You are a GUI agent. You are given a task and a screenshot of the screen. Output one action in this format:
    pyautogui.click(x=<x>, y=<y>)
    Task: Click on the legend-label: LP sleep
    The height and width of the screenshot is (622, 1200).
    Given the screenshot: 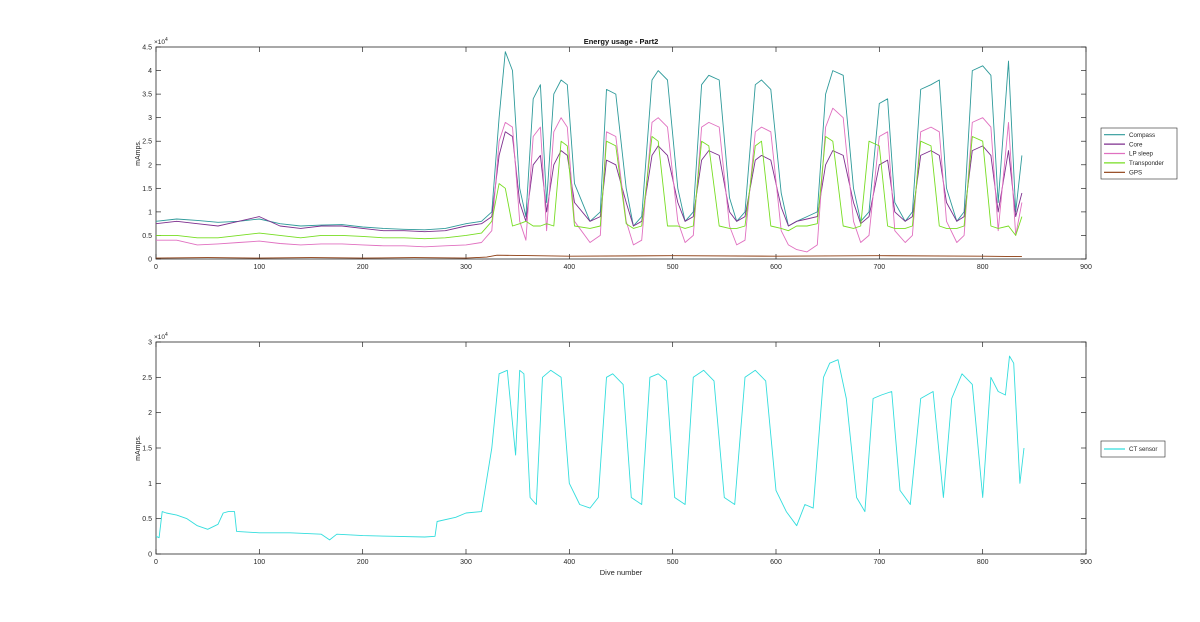 What is the action you would take?
    pyautogui.click(x=1141, y=154)
    